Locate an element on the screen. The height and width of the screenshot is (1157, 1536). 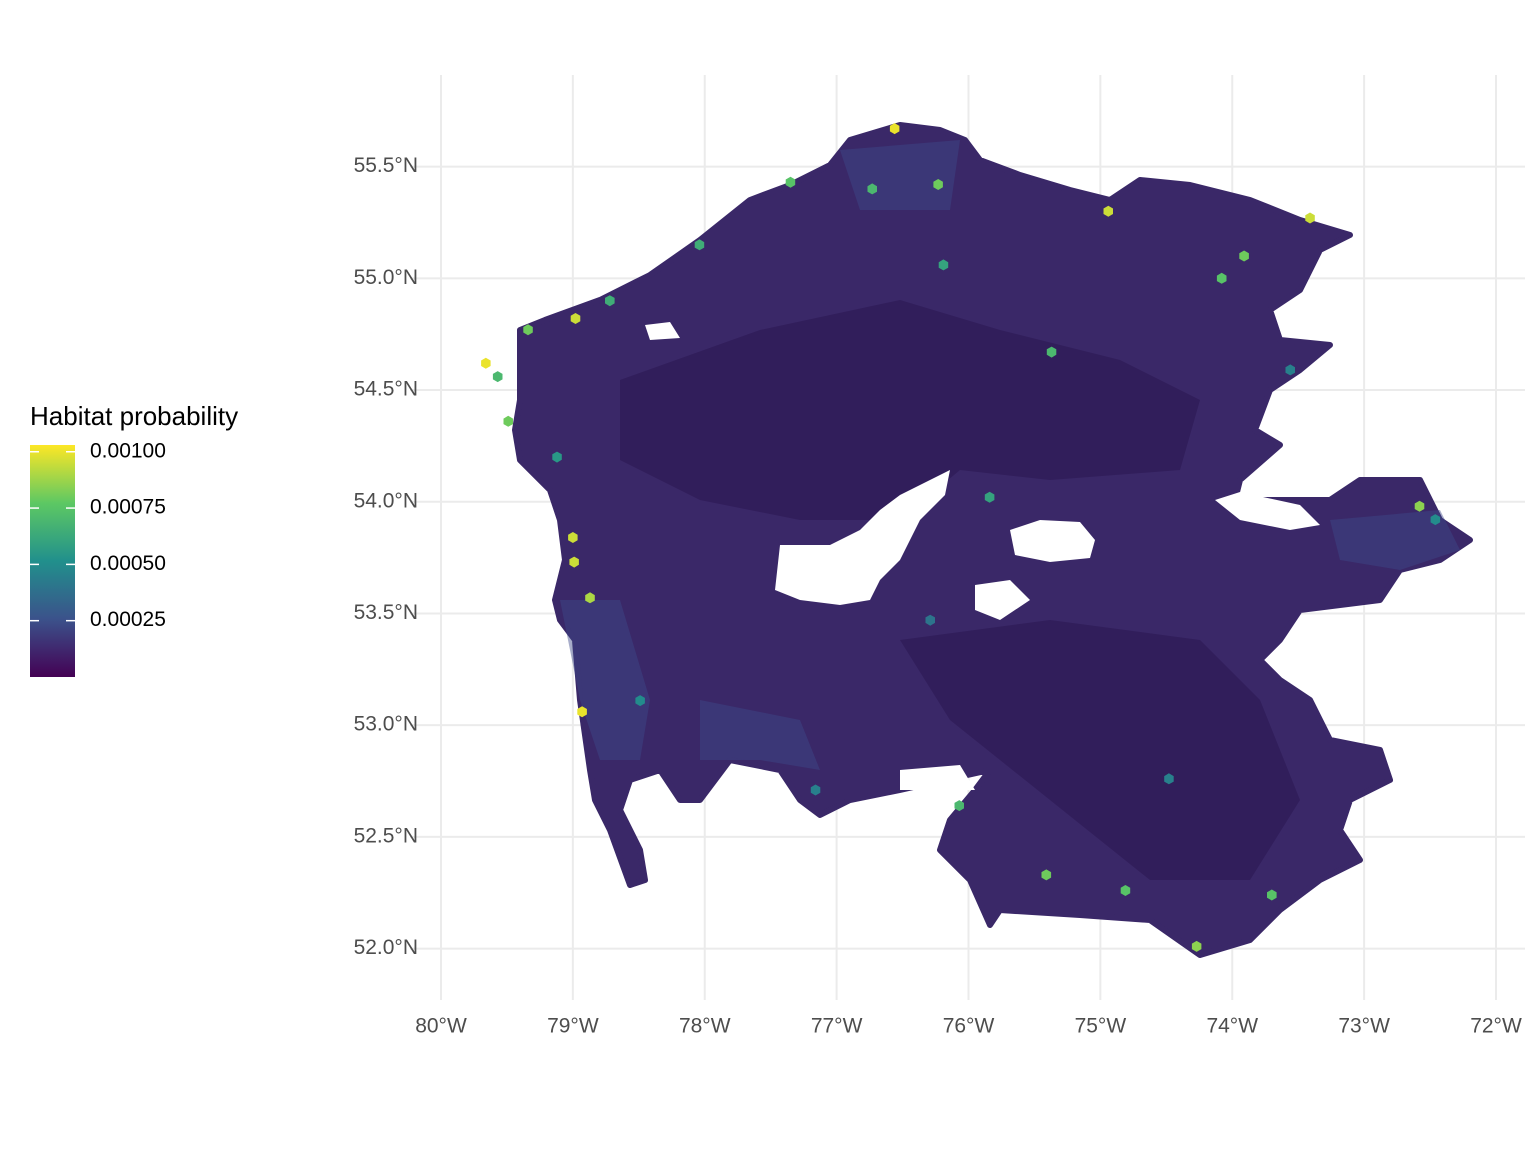
colorbar-label: 0.00075 is located at coordinates (128, 507).